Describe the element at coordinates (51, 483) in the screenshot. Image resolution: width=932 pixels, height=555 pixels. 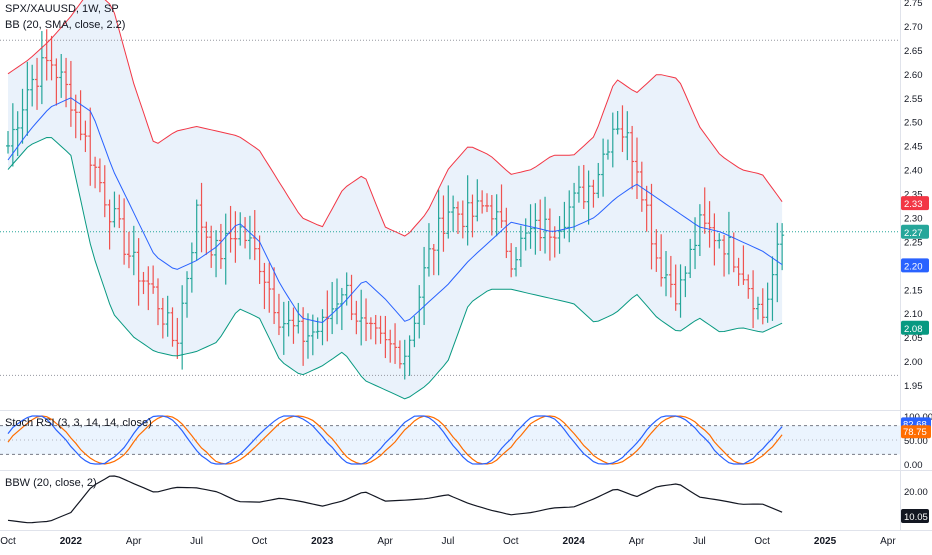
I see `bbw-legend: BBW (20, close, 2)` at that location.